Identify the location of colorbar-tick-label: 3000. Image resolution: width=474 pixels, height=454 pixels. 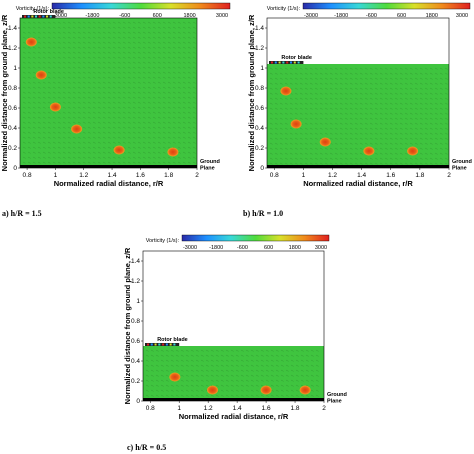
(222, 16).